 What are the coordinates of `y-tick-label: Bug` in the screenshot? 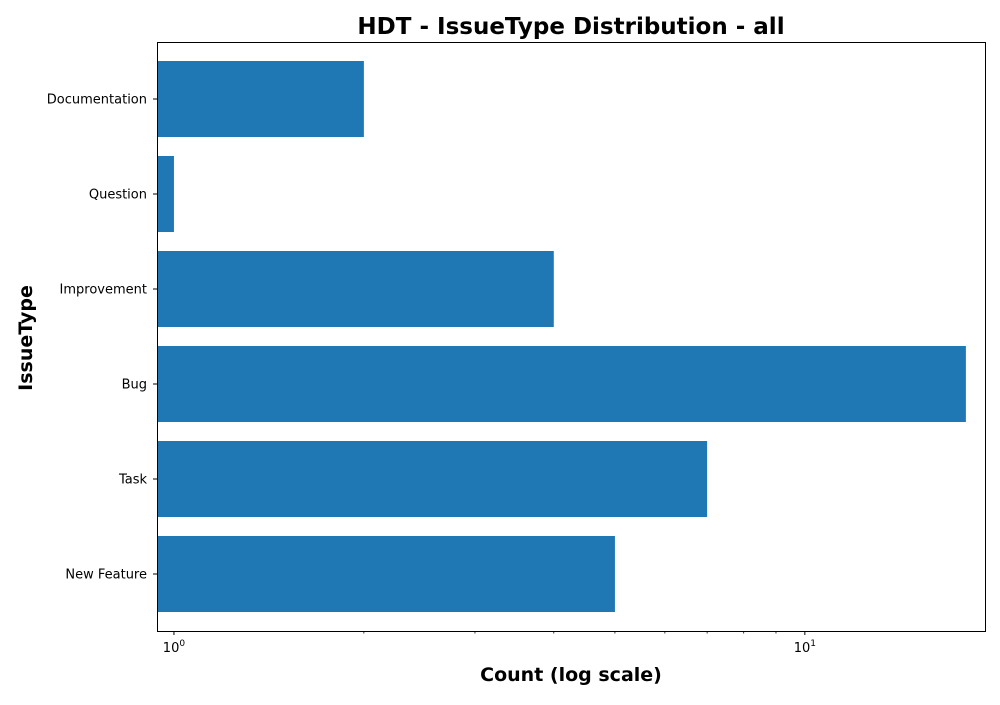 It's located at (134, 385).